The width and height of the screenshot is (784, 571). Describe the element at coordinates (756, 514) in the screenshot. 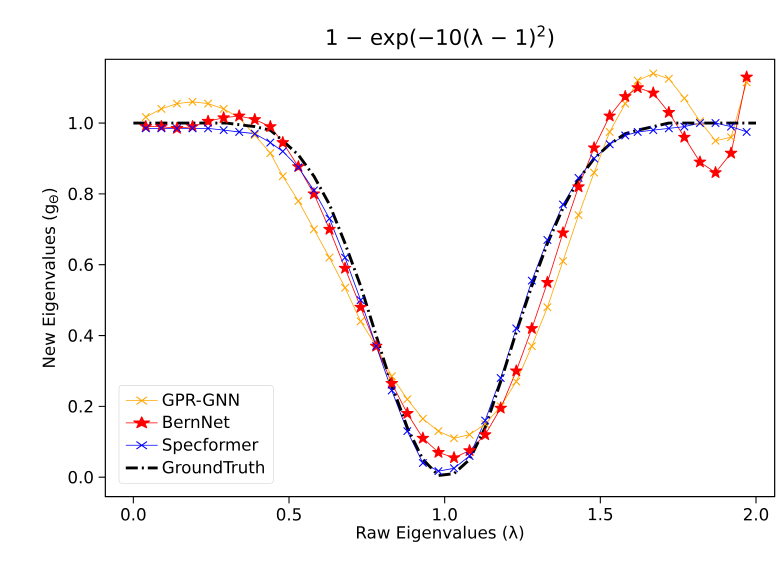

I see `x-tick-label: 2.0` at that location.